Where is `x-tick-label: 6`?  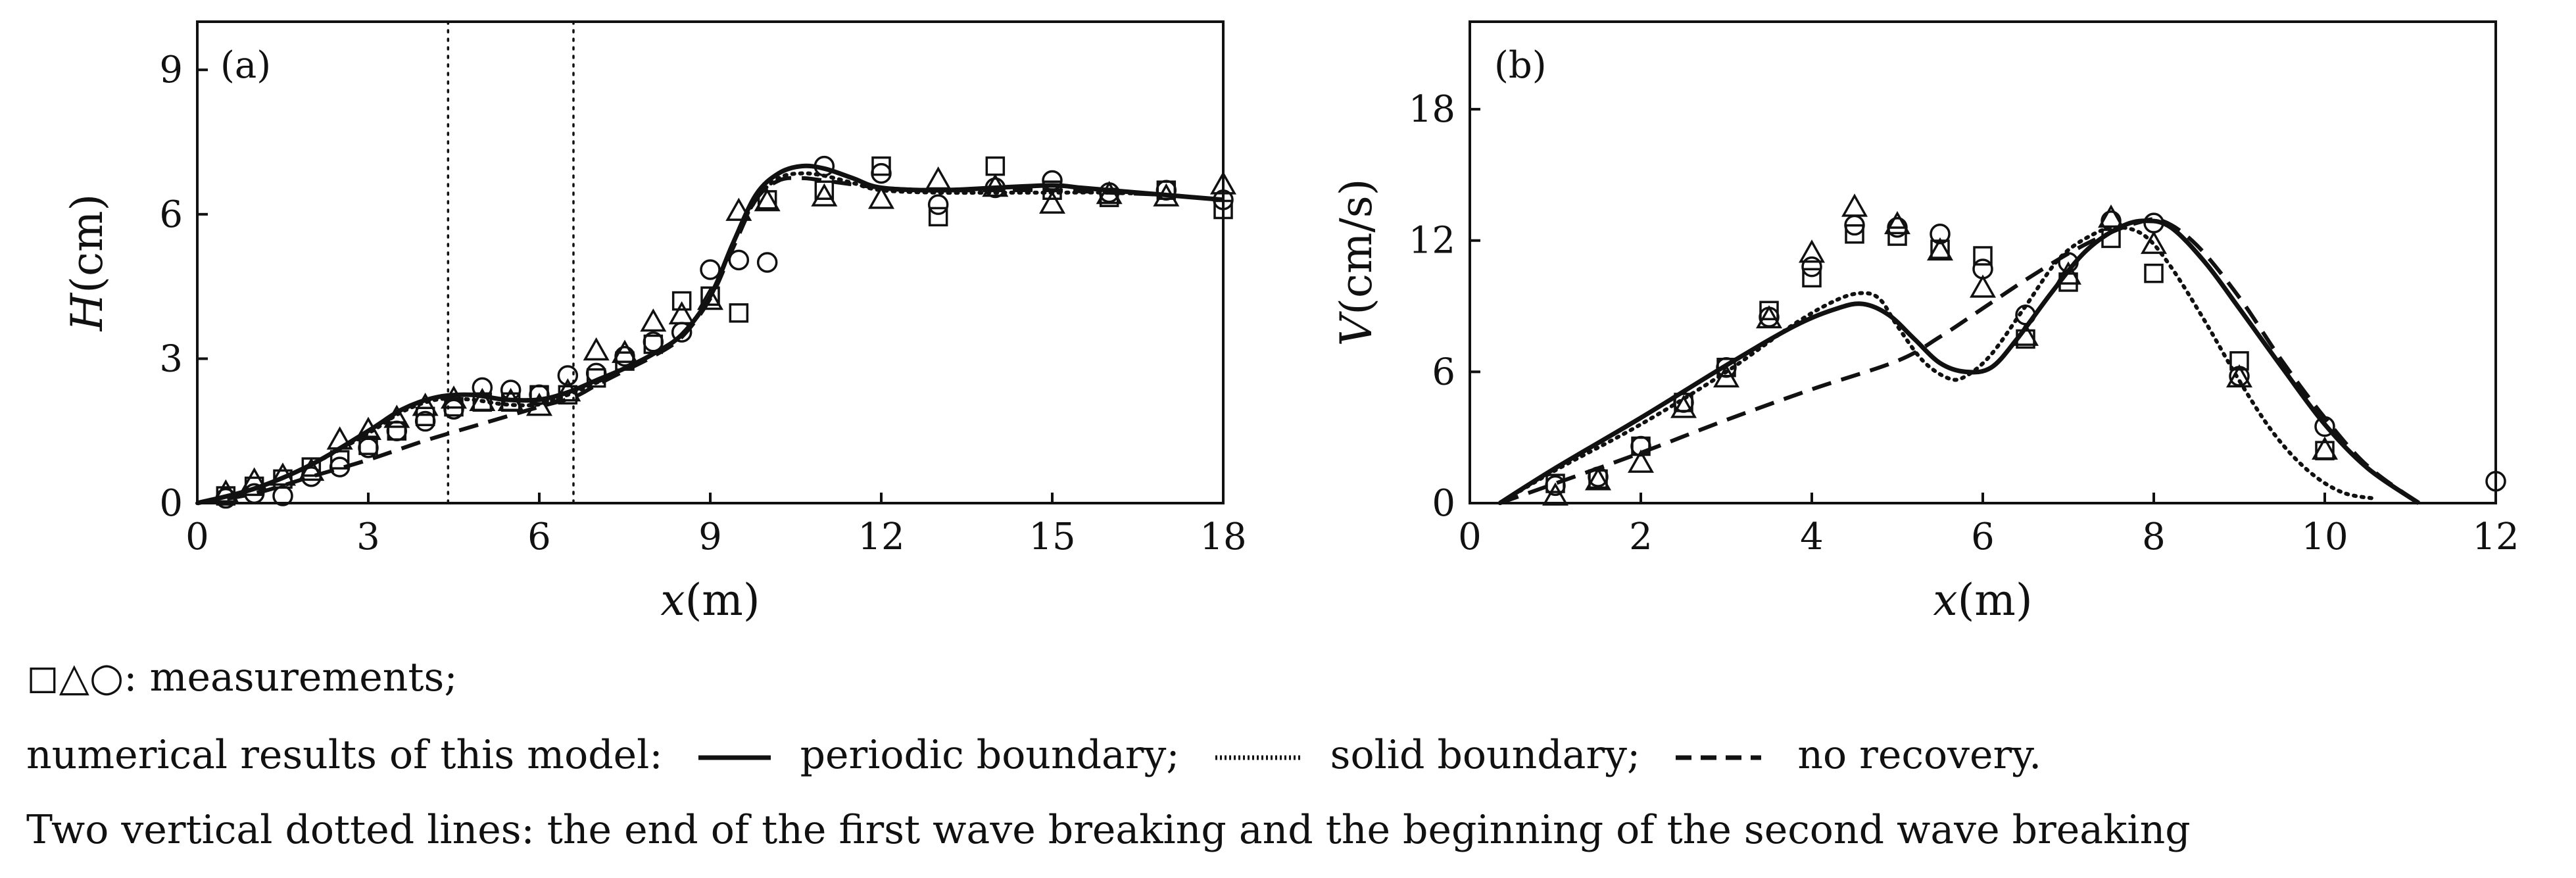 x-tick-label: 6 is located at coordinates (1983, 537).